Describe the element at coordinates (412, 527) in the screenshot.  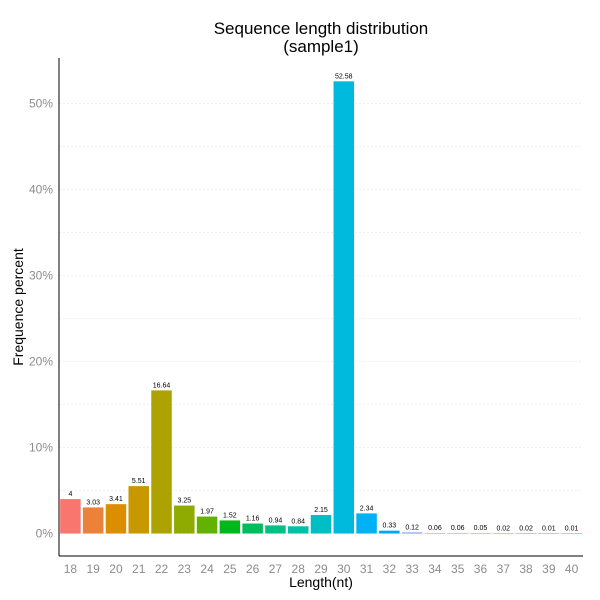
I see `data-label: 0.12` at that location.